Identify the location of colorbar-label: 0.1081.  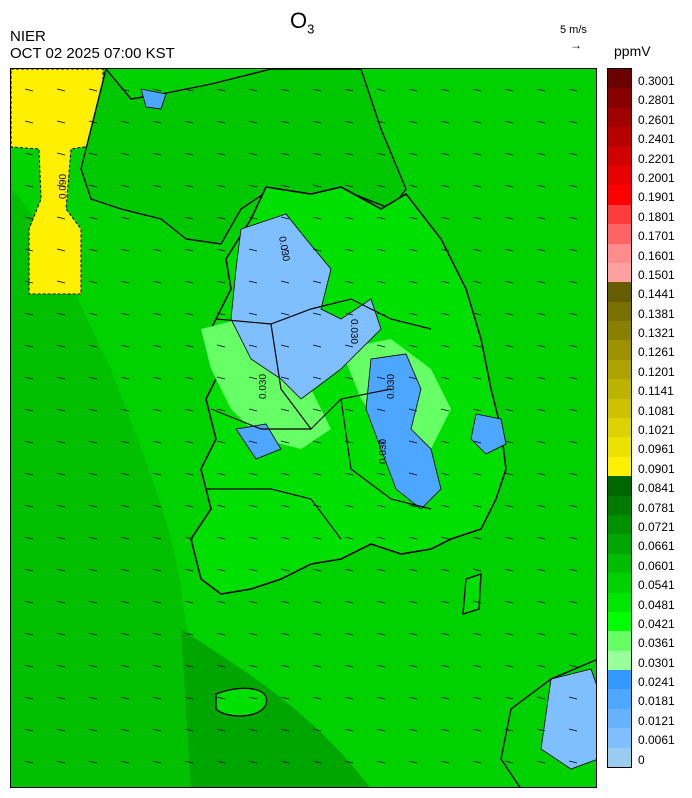
(656, 410).